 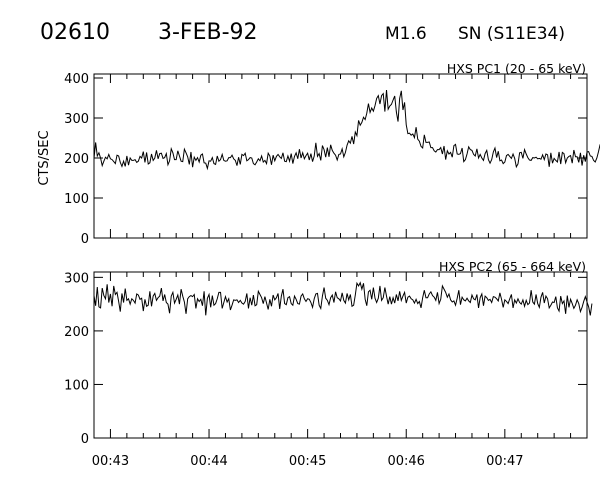 I want to click on goes-class: M1.6, so click(x=406, y=34).